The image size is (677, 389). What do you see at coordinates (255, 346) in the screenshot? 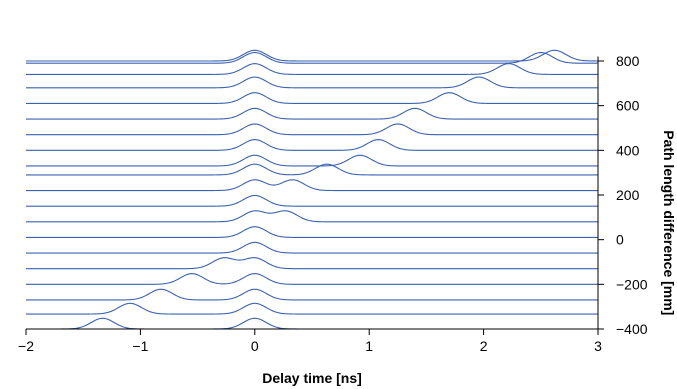
I see `x-tick-label: 0` at bounding box center [255, 346].